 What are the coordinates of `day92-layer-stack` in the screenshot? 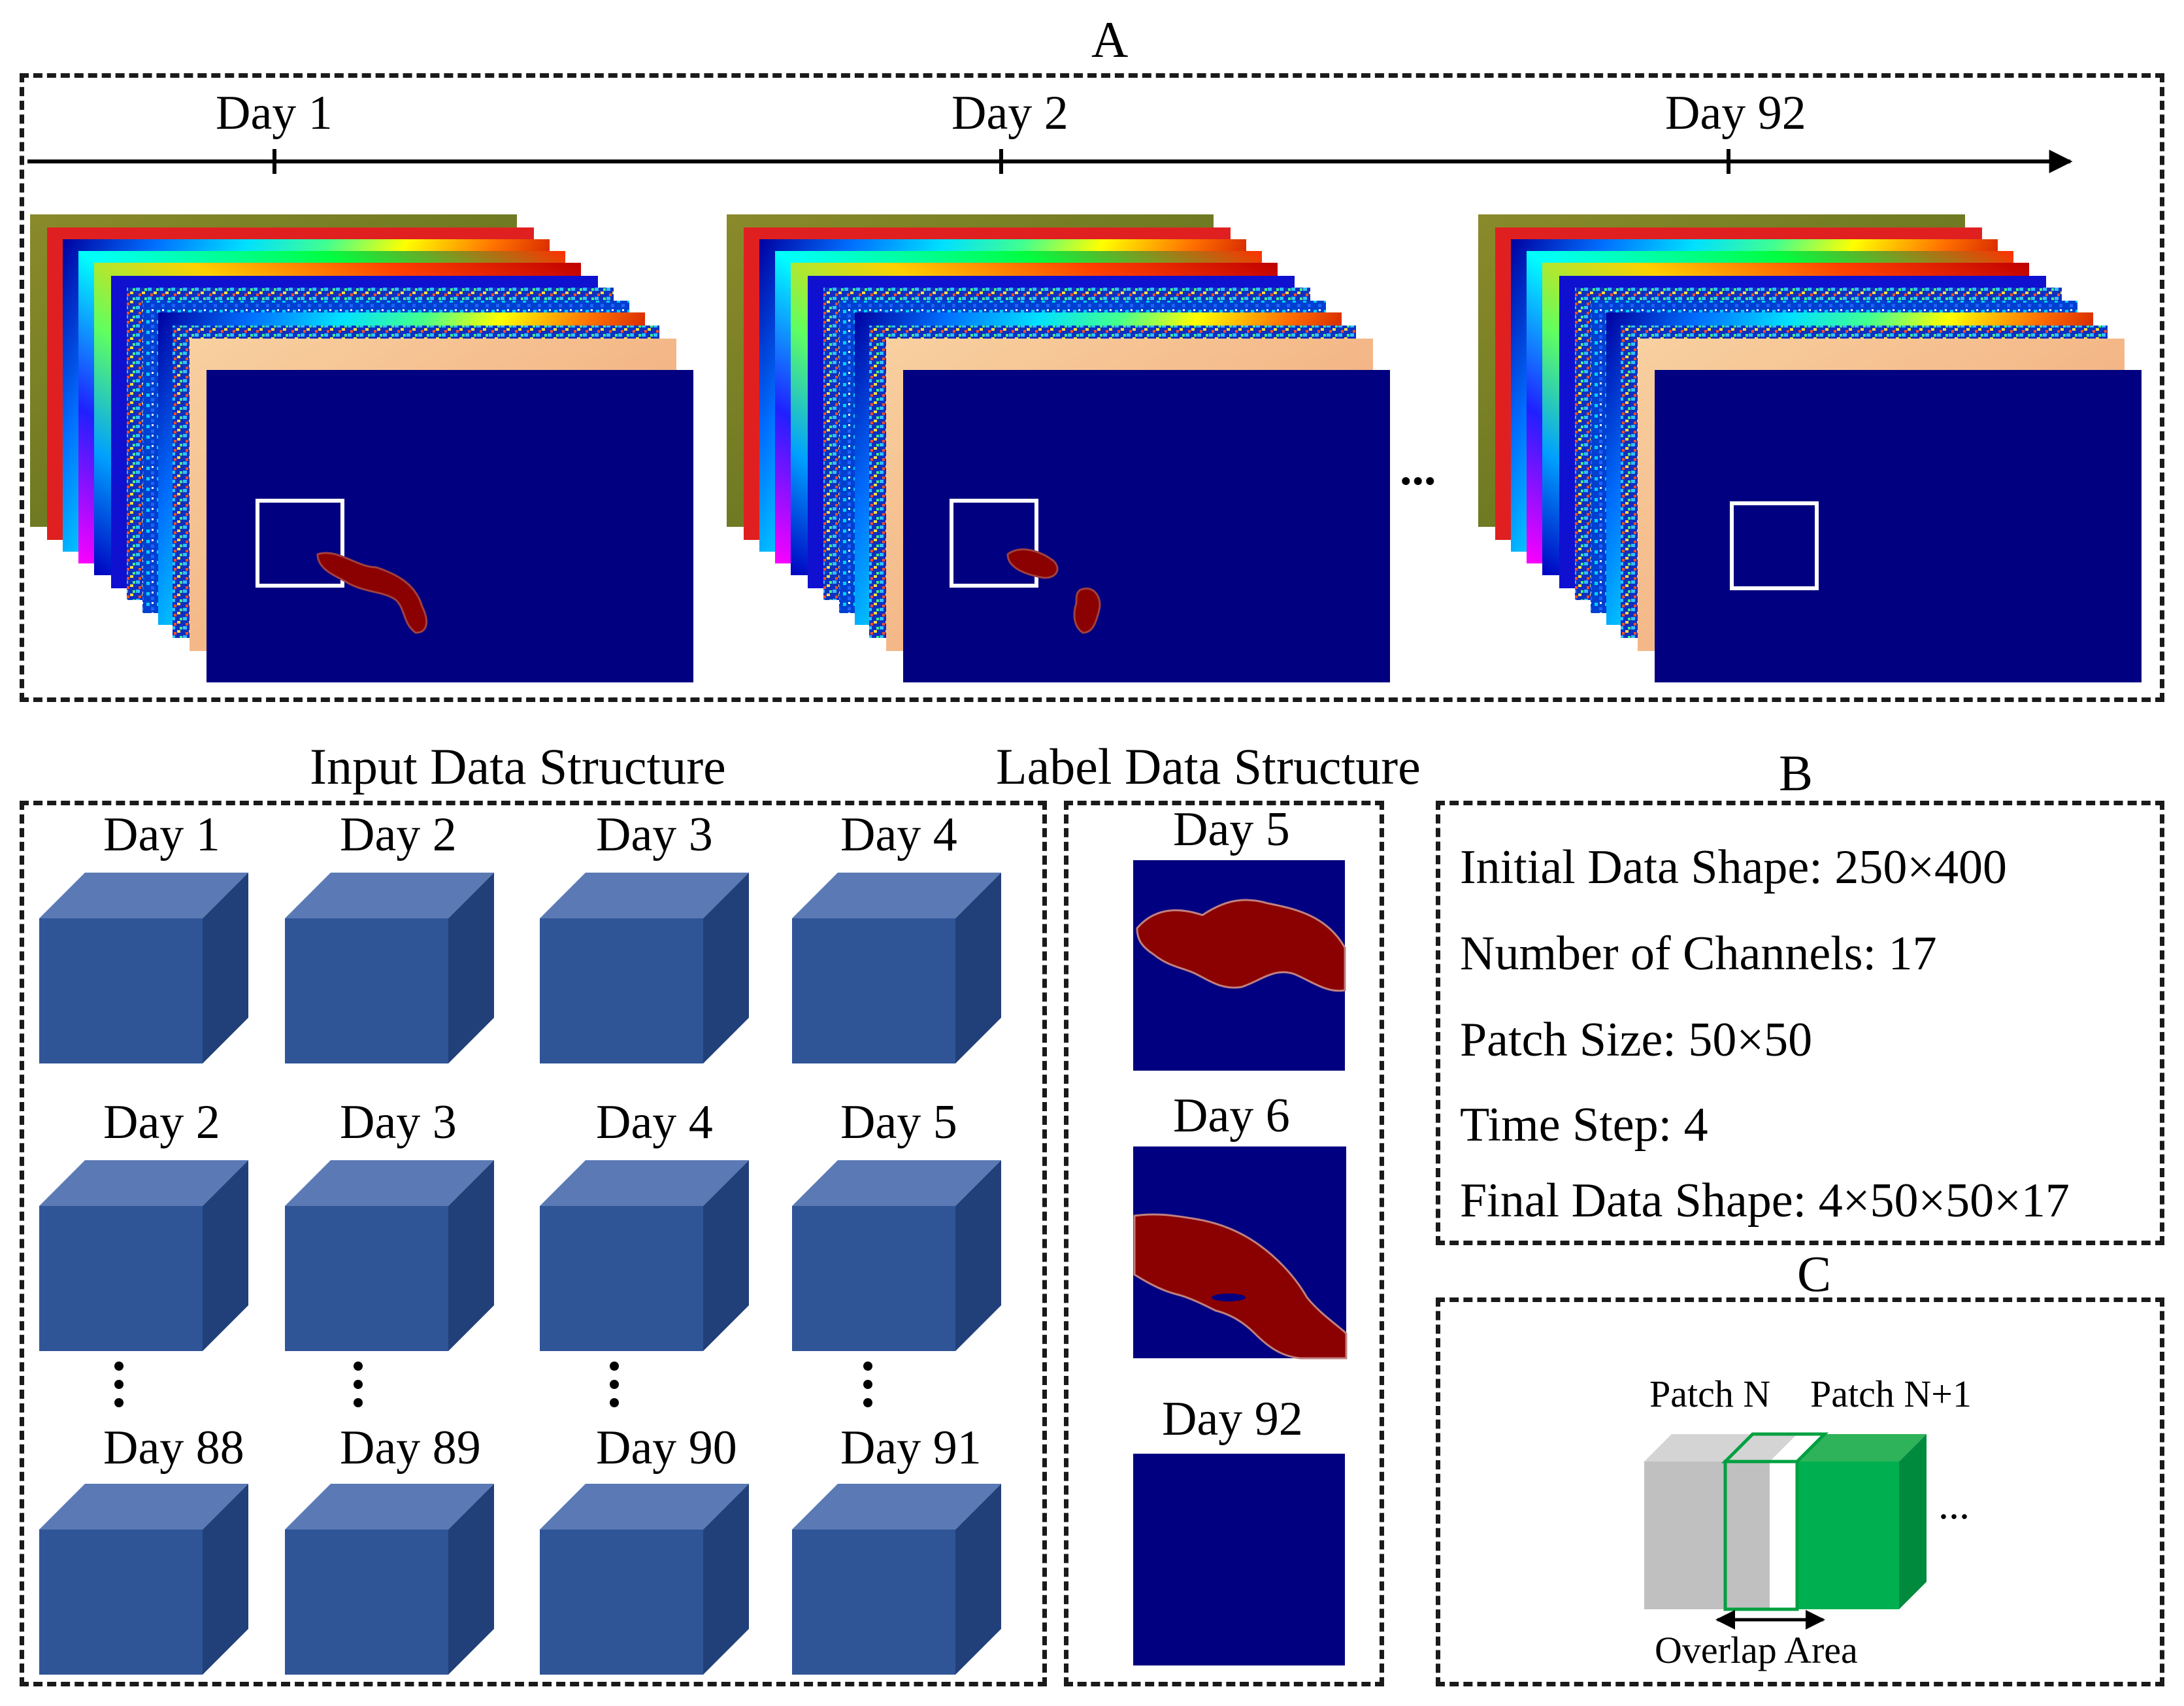 It's located at (1810, 448).